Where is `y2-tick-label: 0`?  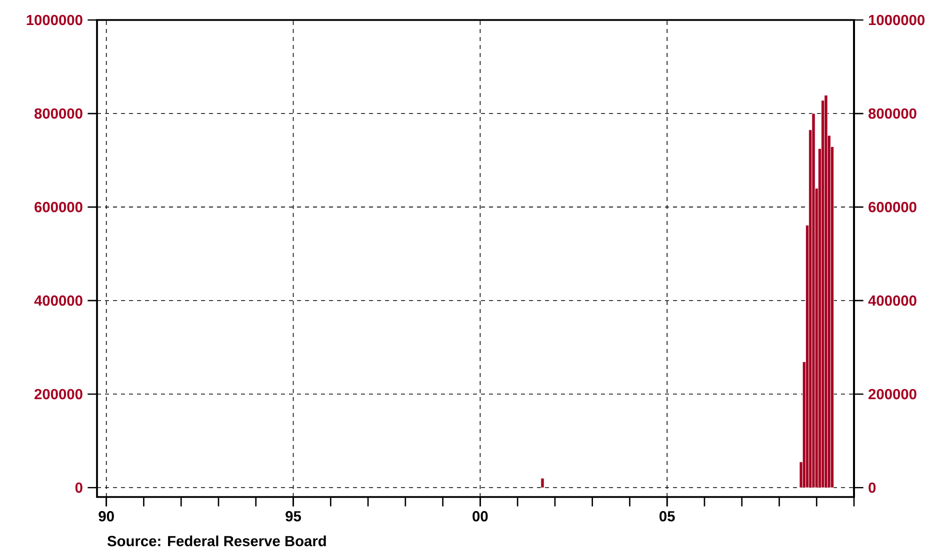
y2-tick-label: 0 is located at coordinates (872, 487).